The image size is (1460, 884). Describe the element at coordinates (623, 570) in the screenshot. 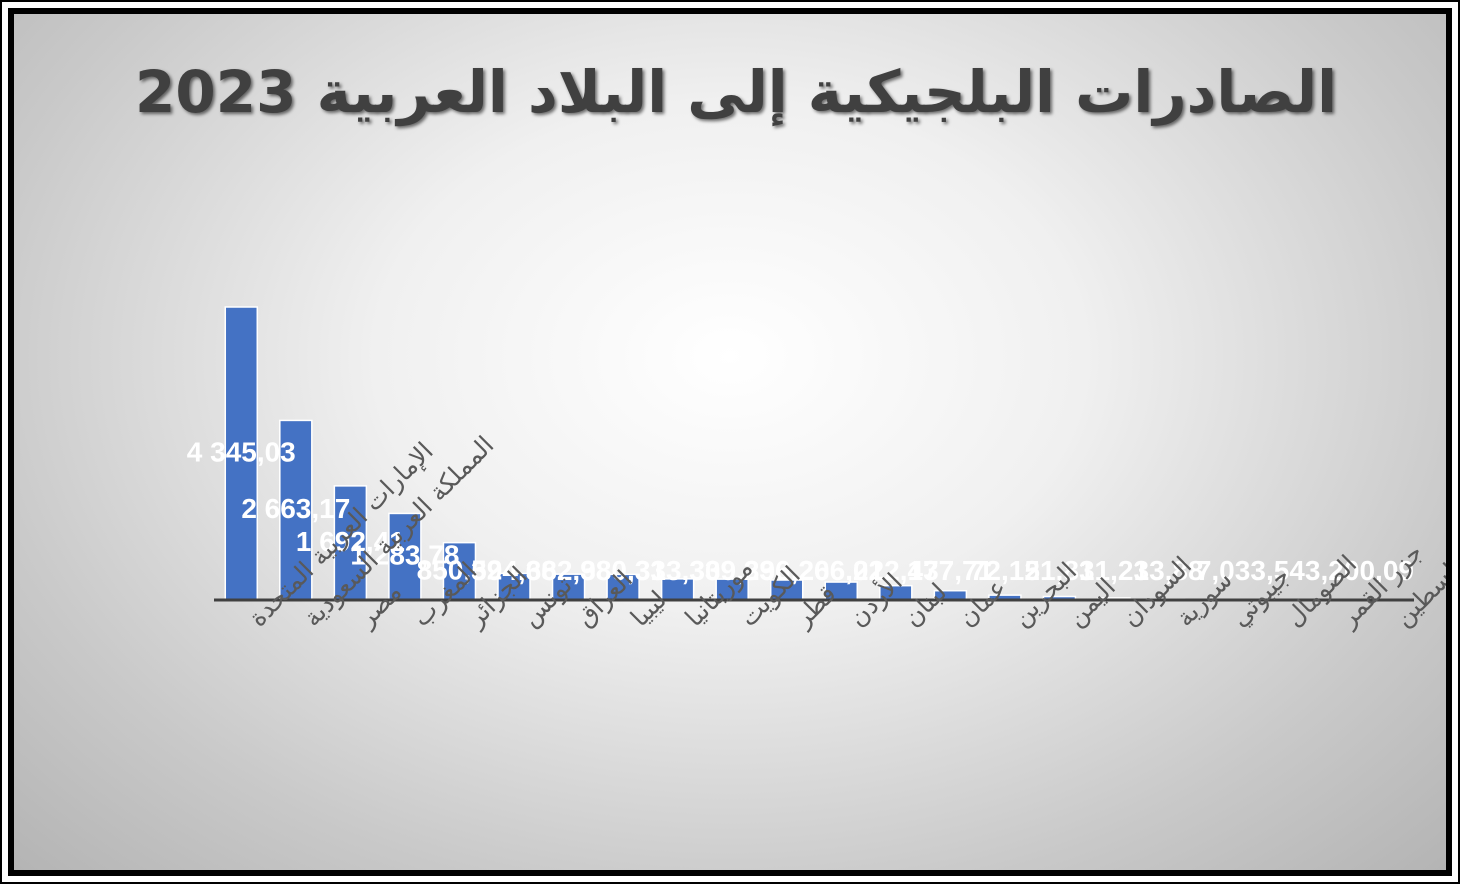

I see `data-label-8: 380,33` at that location.